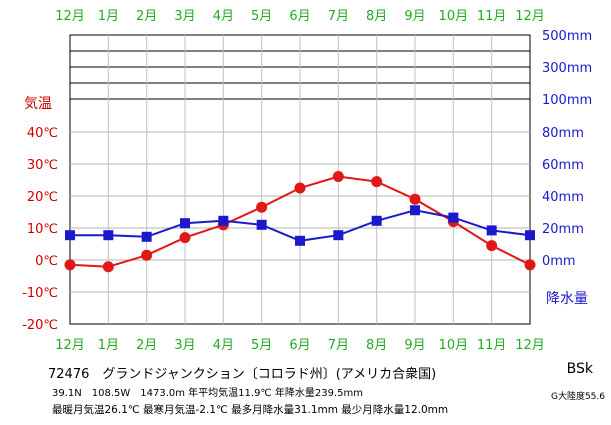 Image resolution: width=611 pixels, height=425 pixels. What do you see at coordinates (376, 16) in the screenshot?
I see `month-label-top: 8月` at bounding box center [376, 16].